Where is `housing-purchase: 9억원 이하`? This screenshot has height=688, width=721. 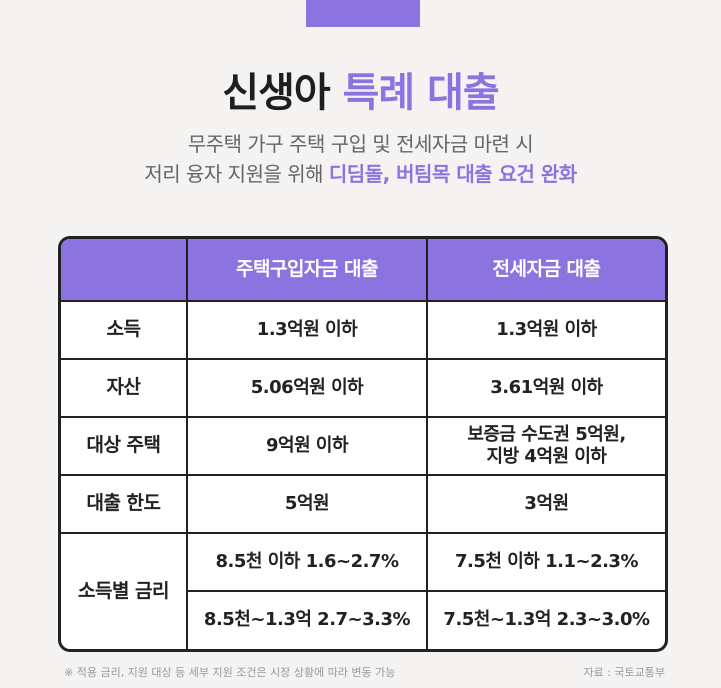
housing-purchase: 9억원 이하 is located at coordinates (308, 447).